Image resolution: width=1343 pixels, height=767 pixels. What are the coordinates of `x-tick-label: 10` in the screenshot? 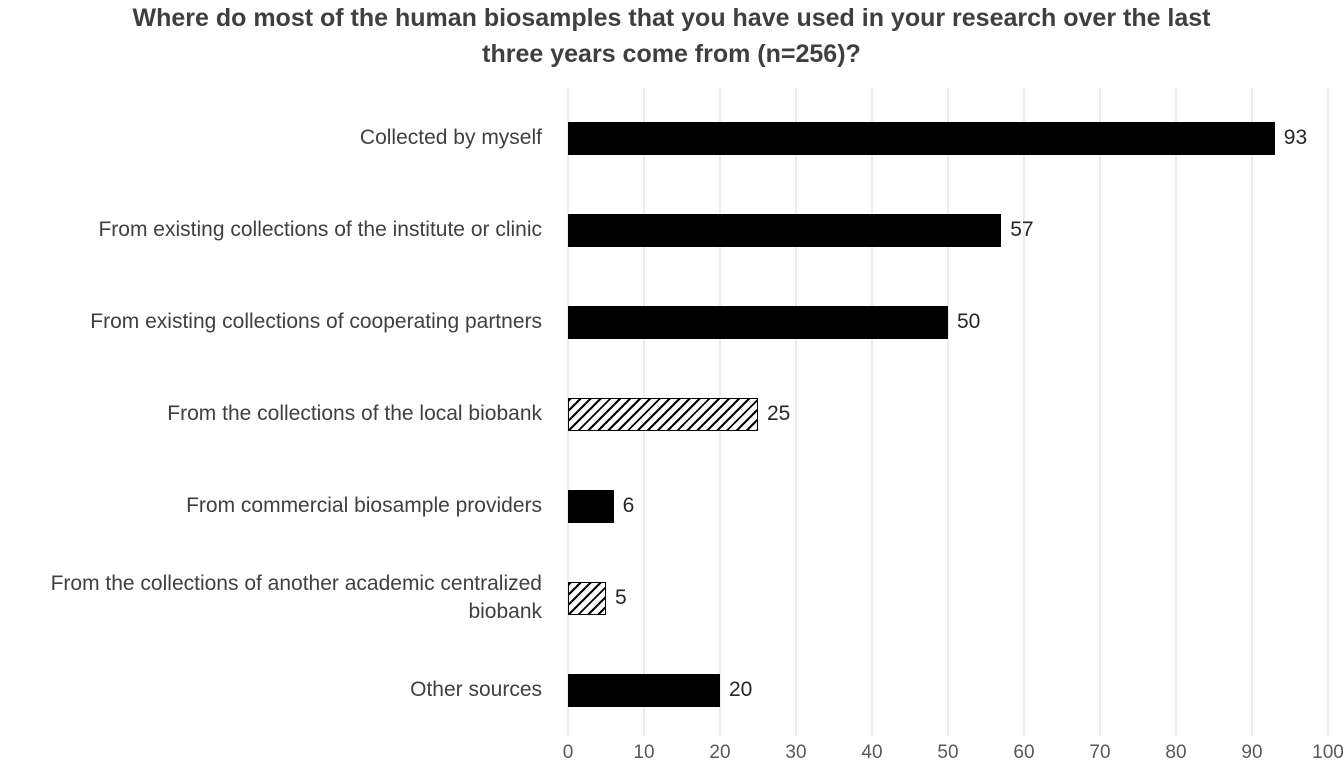 It's located at (644, 752).